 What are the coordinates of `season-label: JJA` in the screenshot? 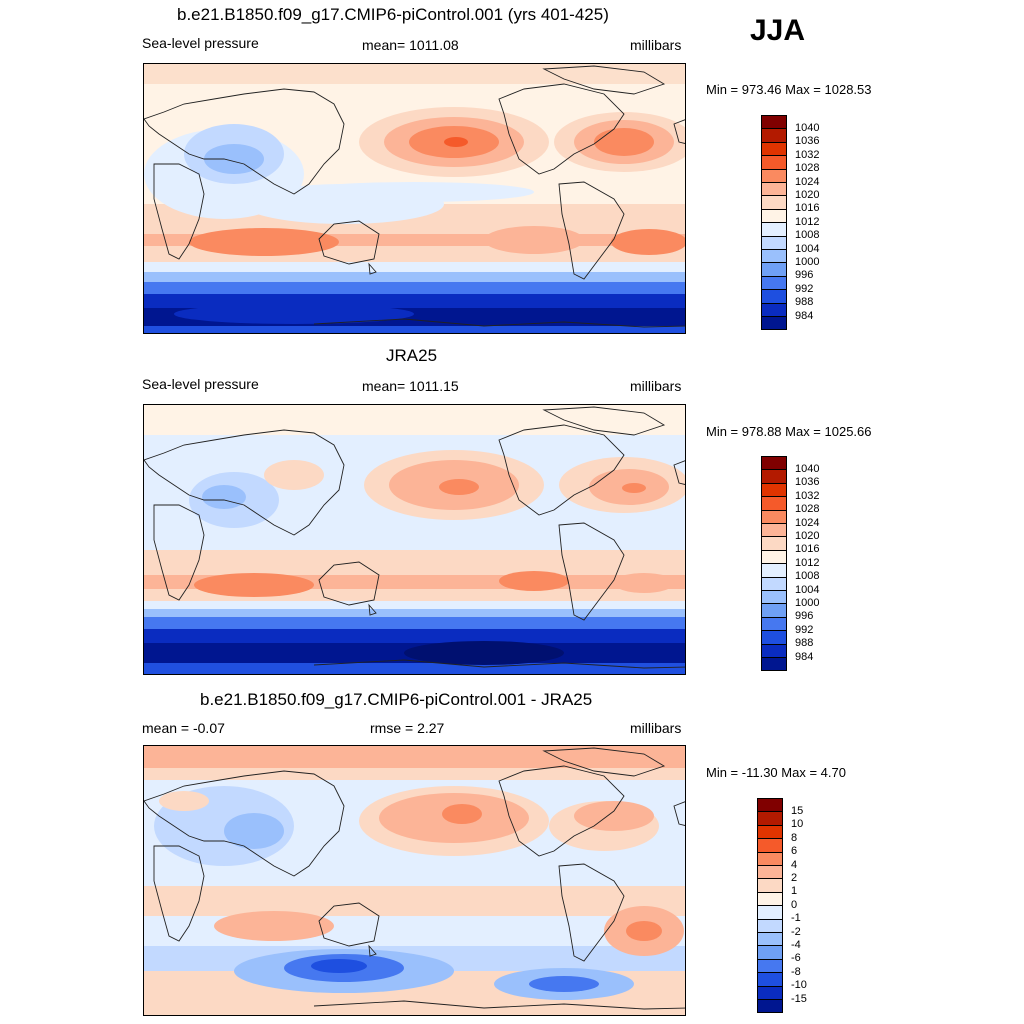 It's located at (778, 30).